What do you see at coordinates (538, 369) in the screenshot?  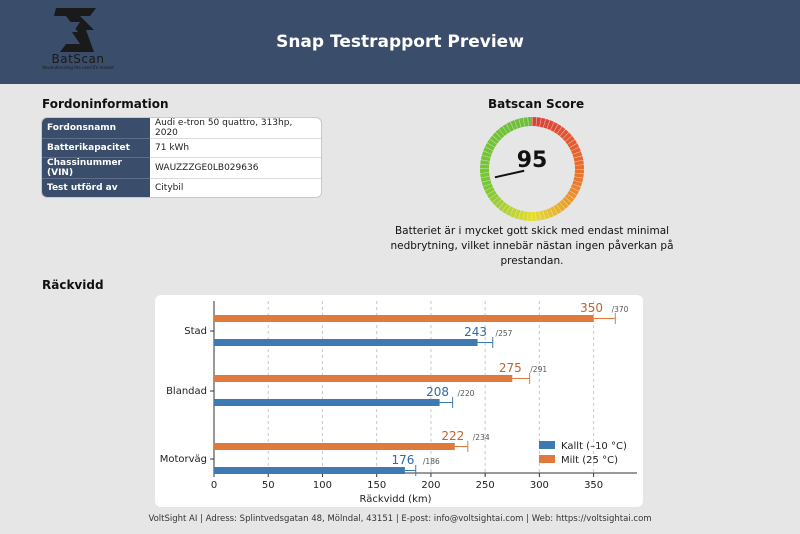 I see `bar-max-label: /291` at bounding box center [538, 369].